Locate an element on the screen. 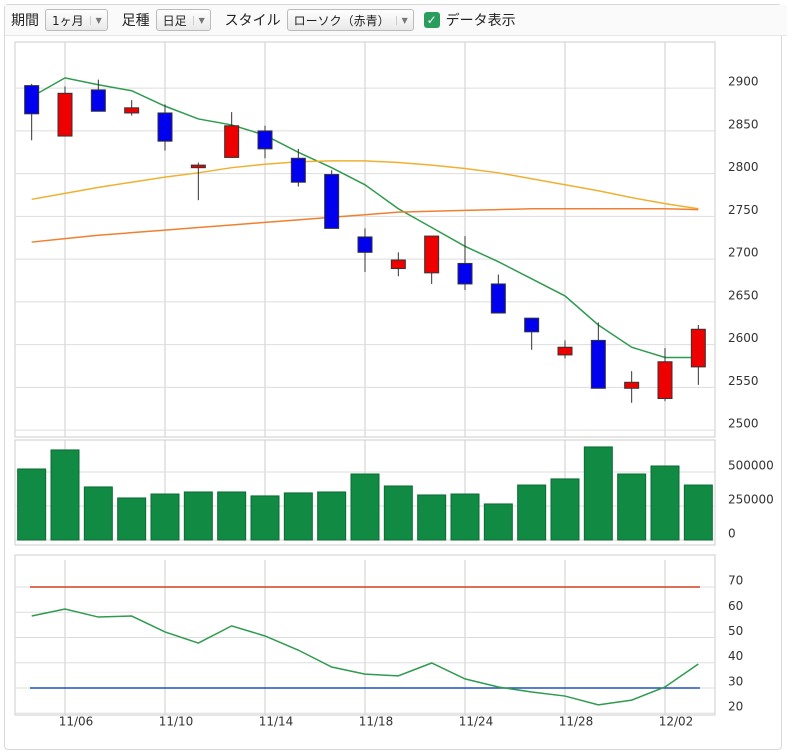  y-tick-label: 2800 is located at coordinates (743, 167).